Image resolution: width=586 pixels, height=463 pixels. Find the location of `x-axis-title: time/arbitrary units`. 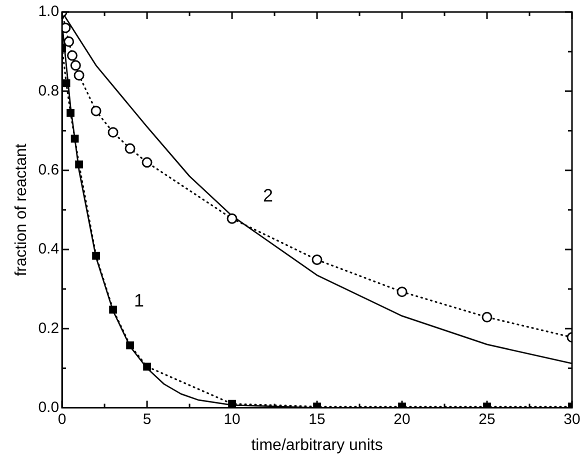

x-axis-title: time/arbitrary units is located at coordinates (317, 445).